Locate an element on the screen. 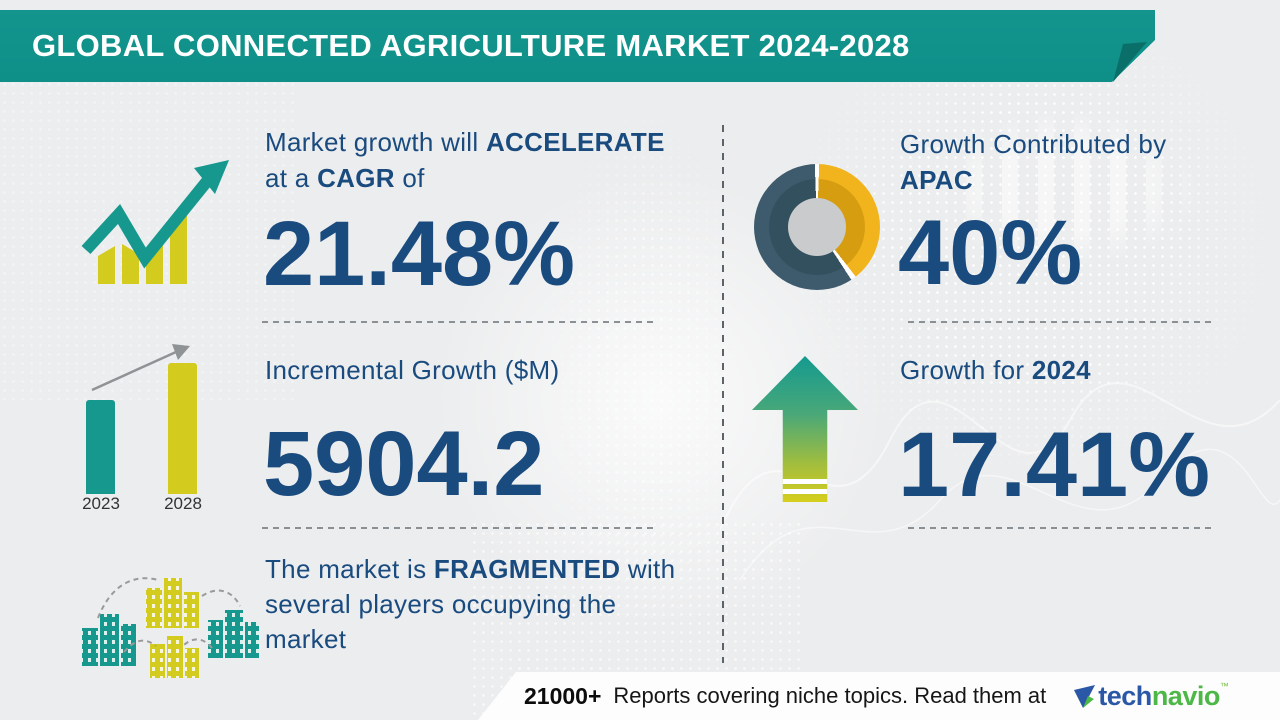  donut-chart-icon is located at coordinates (817, 227).